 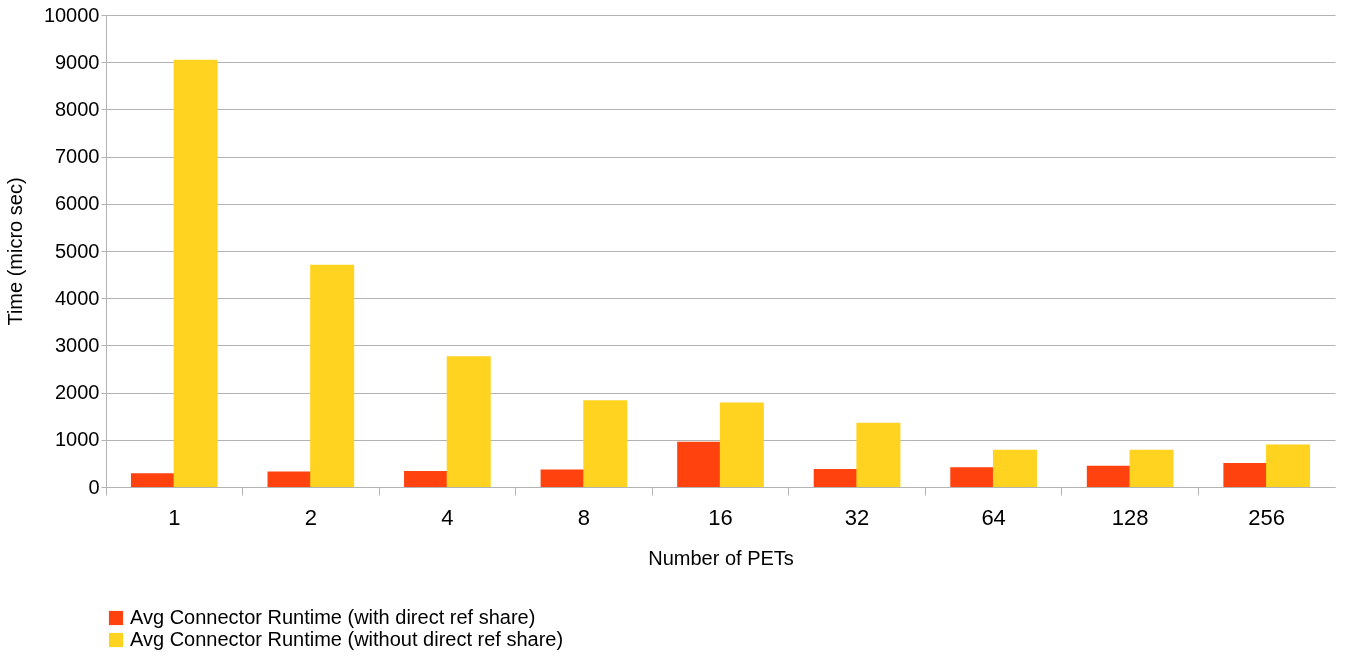 What do you see at coordinates (94, 486) in the screenshot?
I see `y-tick-label: 0` at bounding box center [94, 486].